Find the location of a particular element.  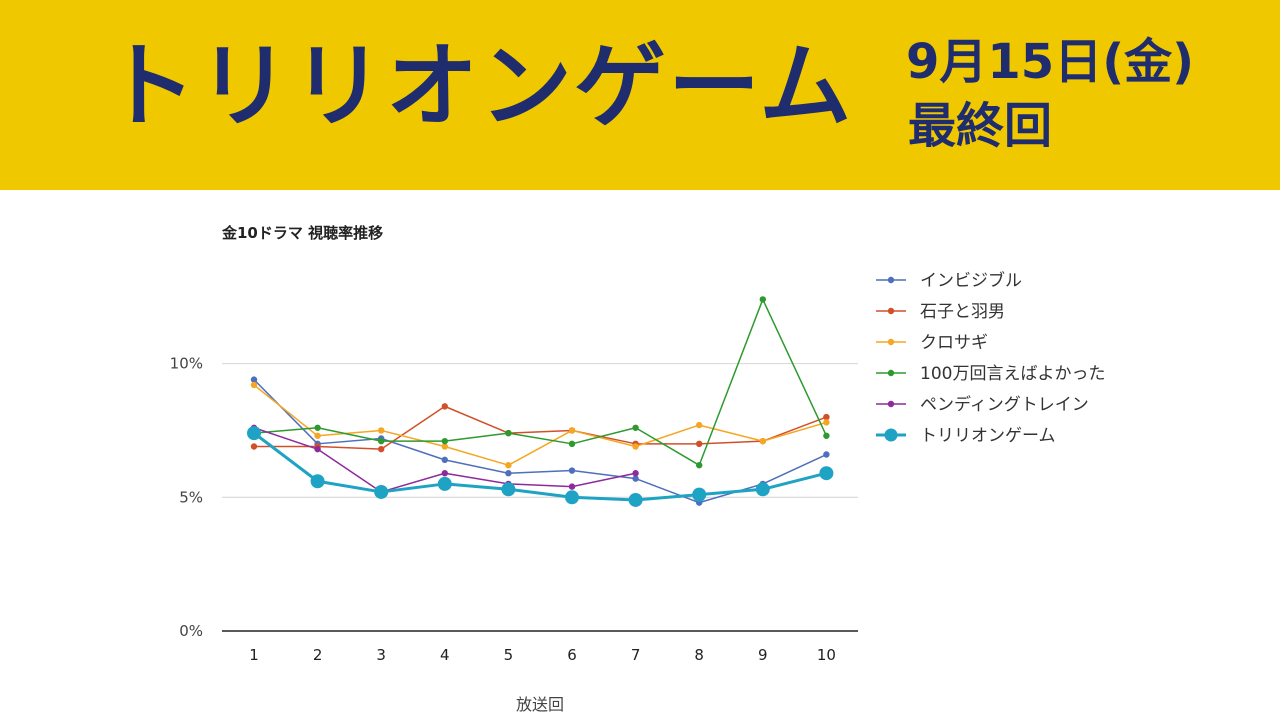

x-tick-label: 1 is located at coordinates (254, 655).